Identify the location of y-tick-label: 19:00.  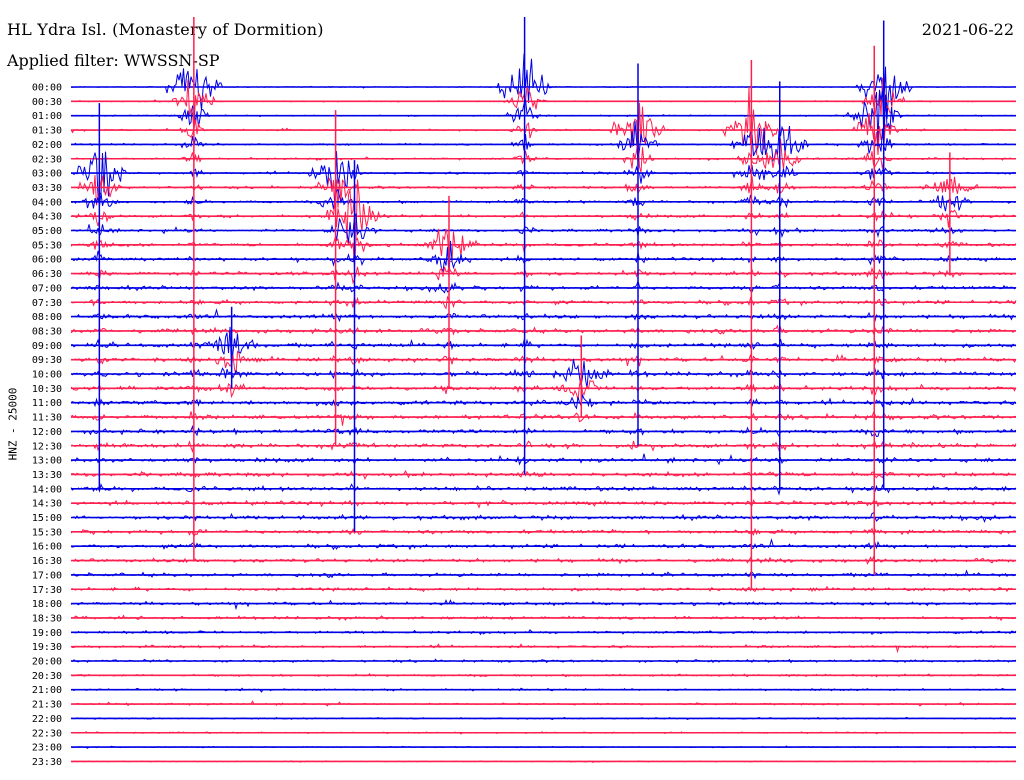
(47, 633).